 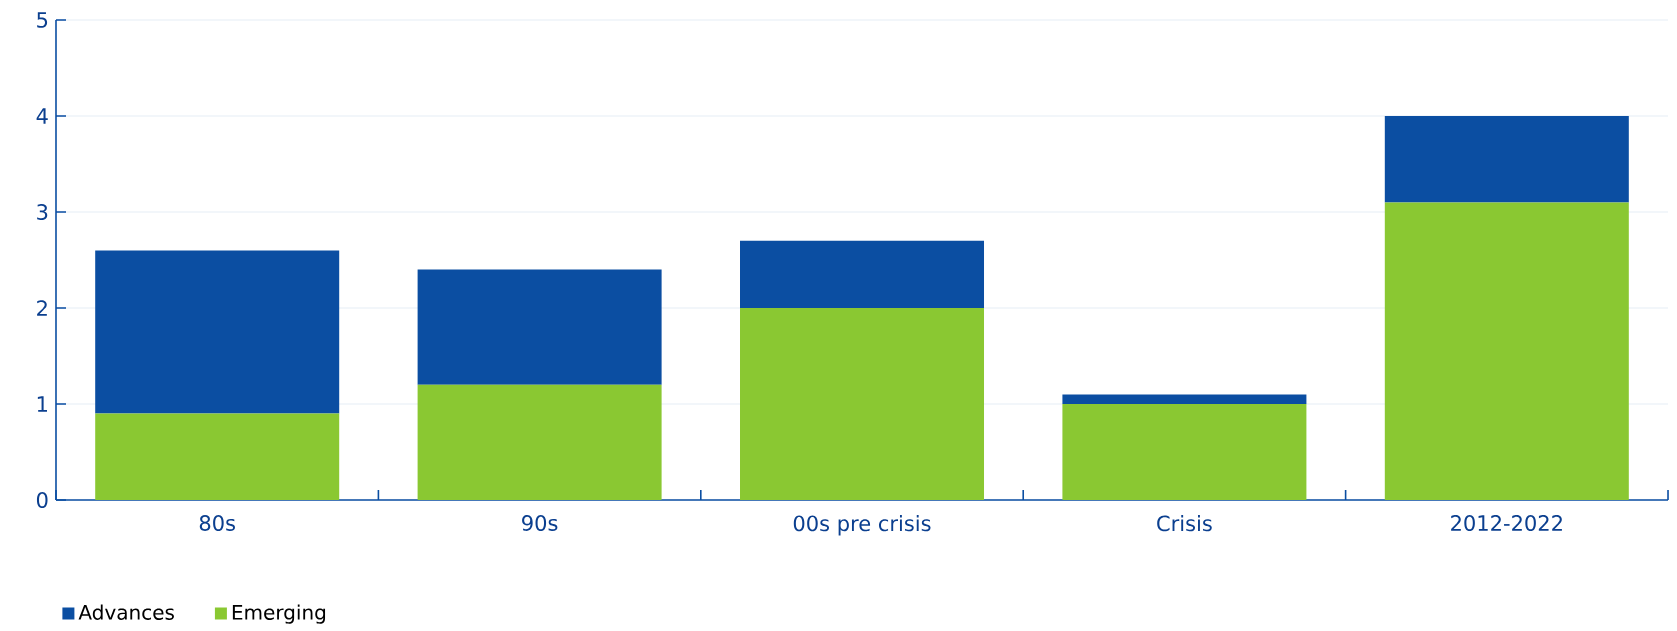 What do you see at coordinates (862, 525) in the screenshot?
I see `x-tick-label: 00s pre crisis` at bounding box center [862, 525].